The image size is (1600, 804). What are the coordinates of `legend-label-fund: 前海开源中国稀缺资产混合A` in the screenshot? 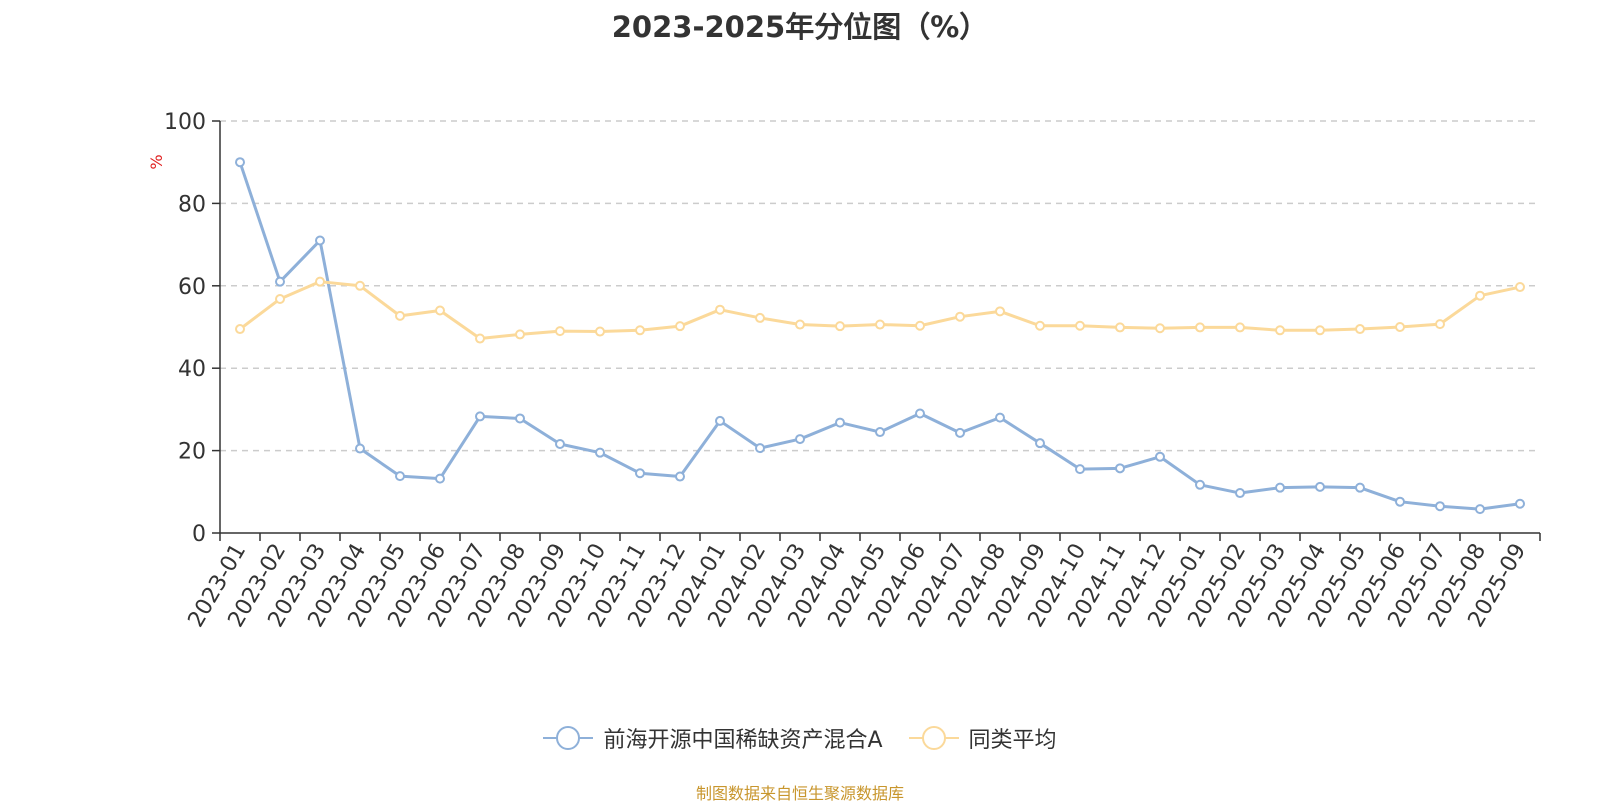 It's located at (743, 740).